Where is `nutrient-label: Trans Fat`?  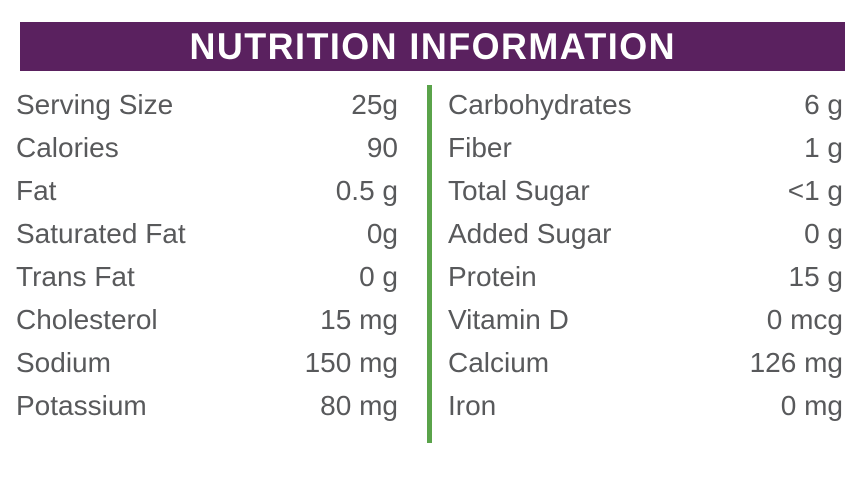
nutrient-label: Trans Fat is located at coordinates (75, 276).